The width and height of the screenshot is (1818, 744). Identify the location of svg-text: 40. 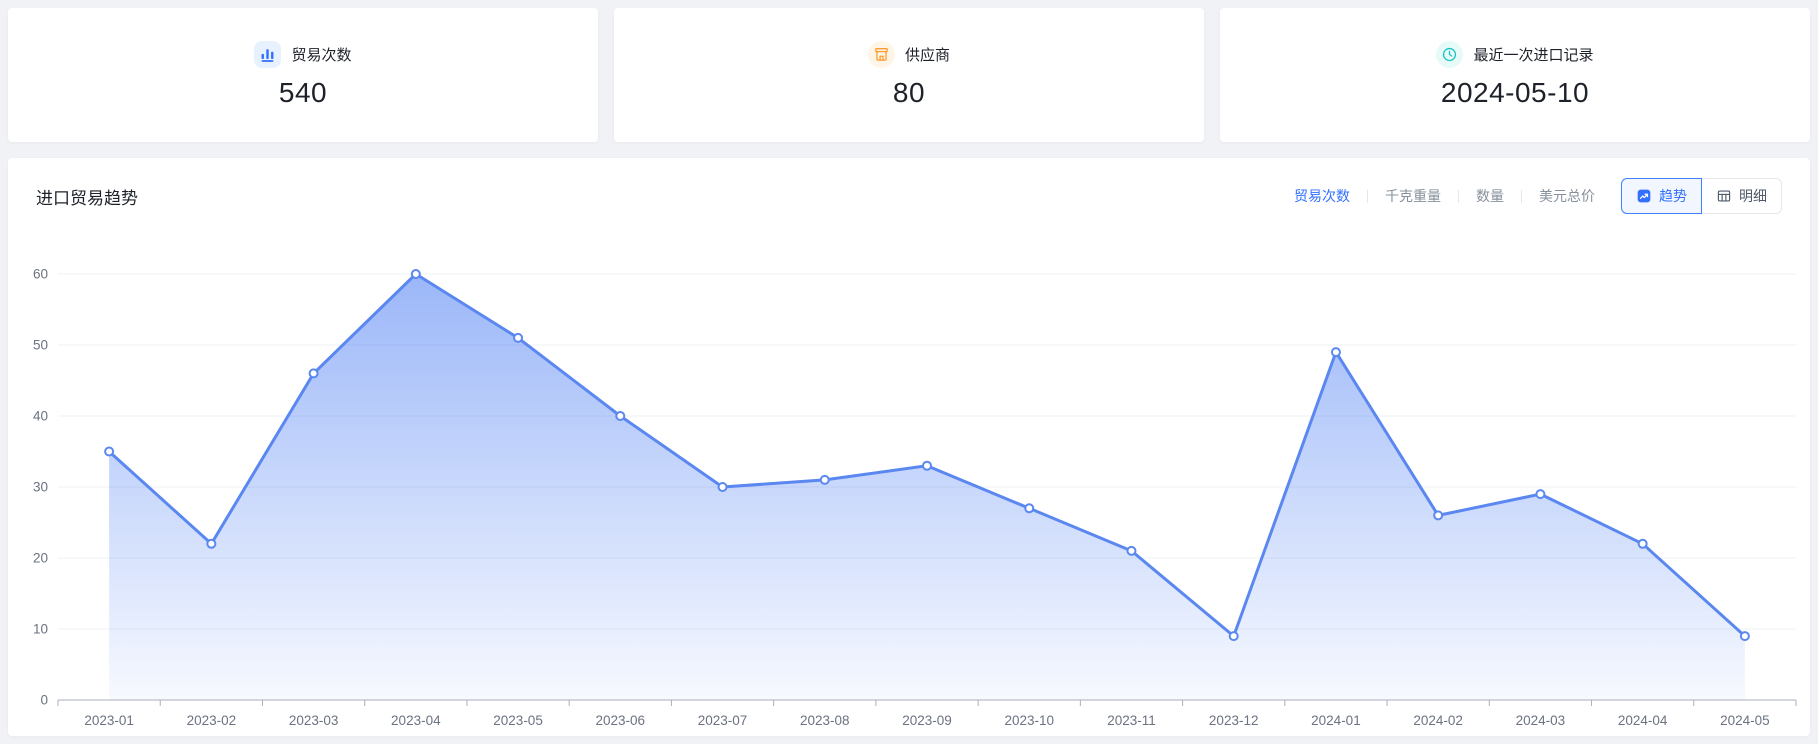
(40, 416).